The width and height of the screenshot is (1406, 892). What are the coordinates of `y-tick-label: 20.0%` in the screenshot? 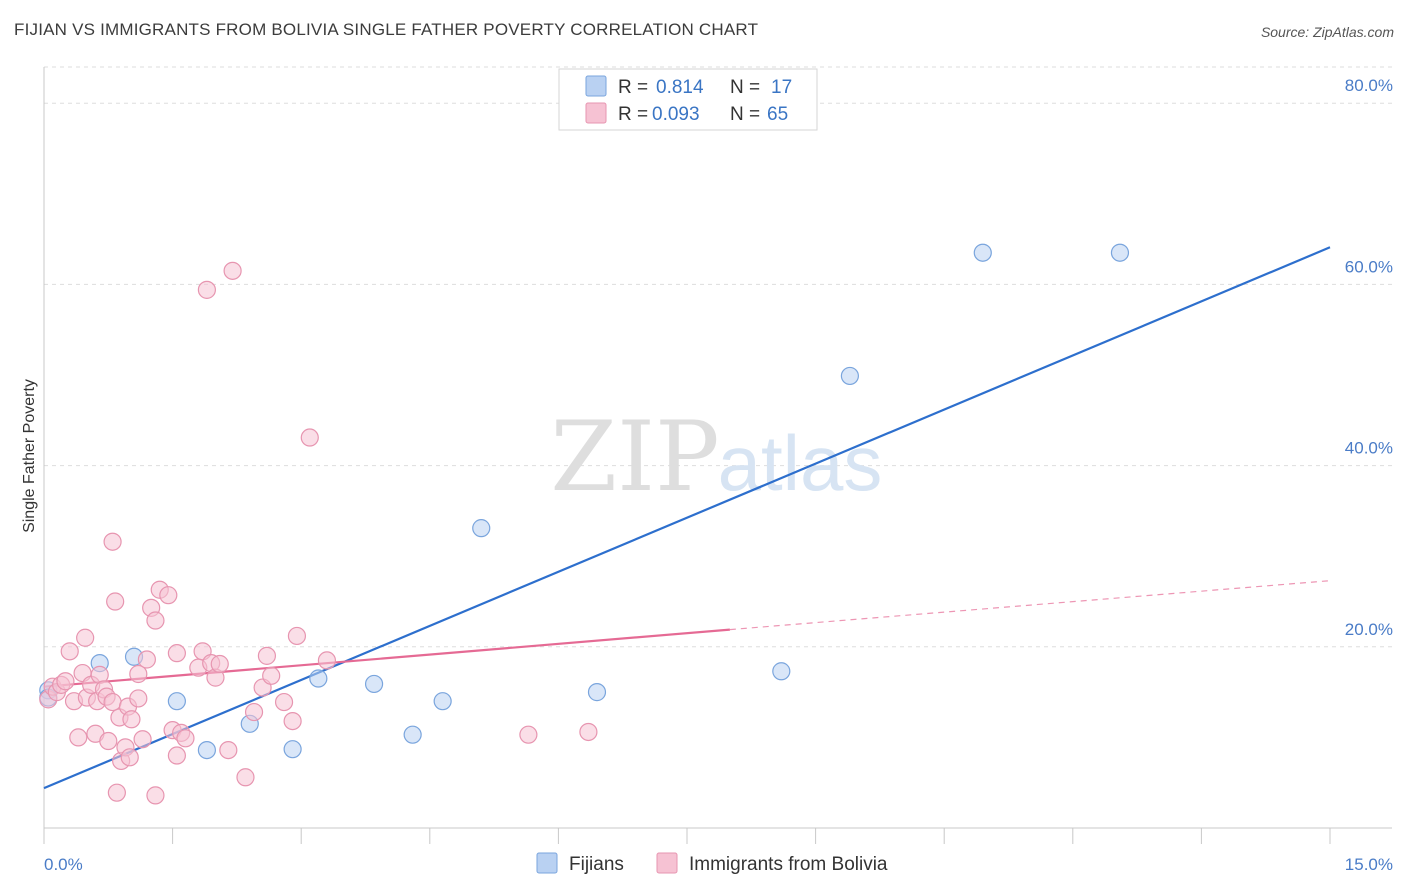 It's located at (1369, 629).